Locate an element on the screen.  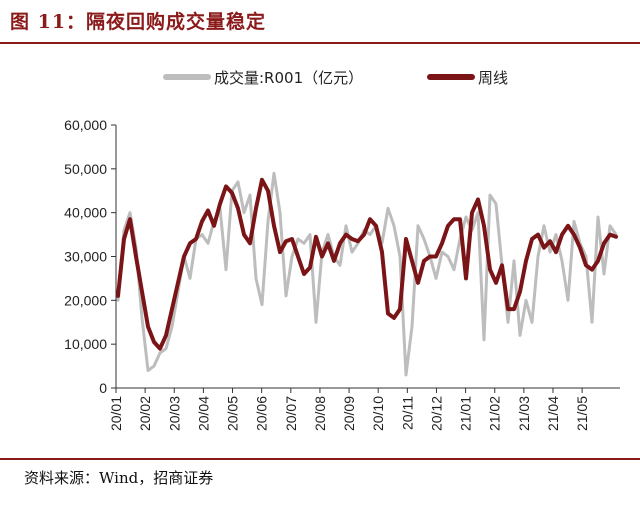
x-tick-label: 20/11 is located at coordinates (407, 413).